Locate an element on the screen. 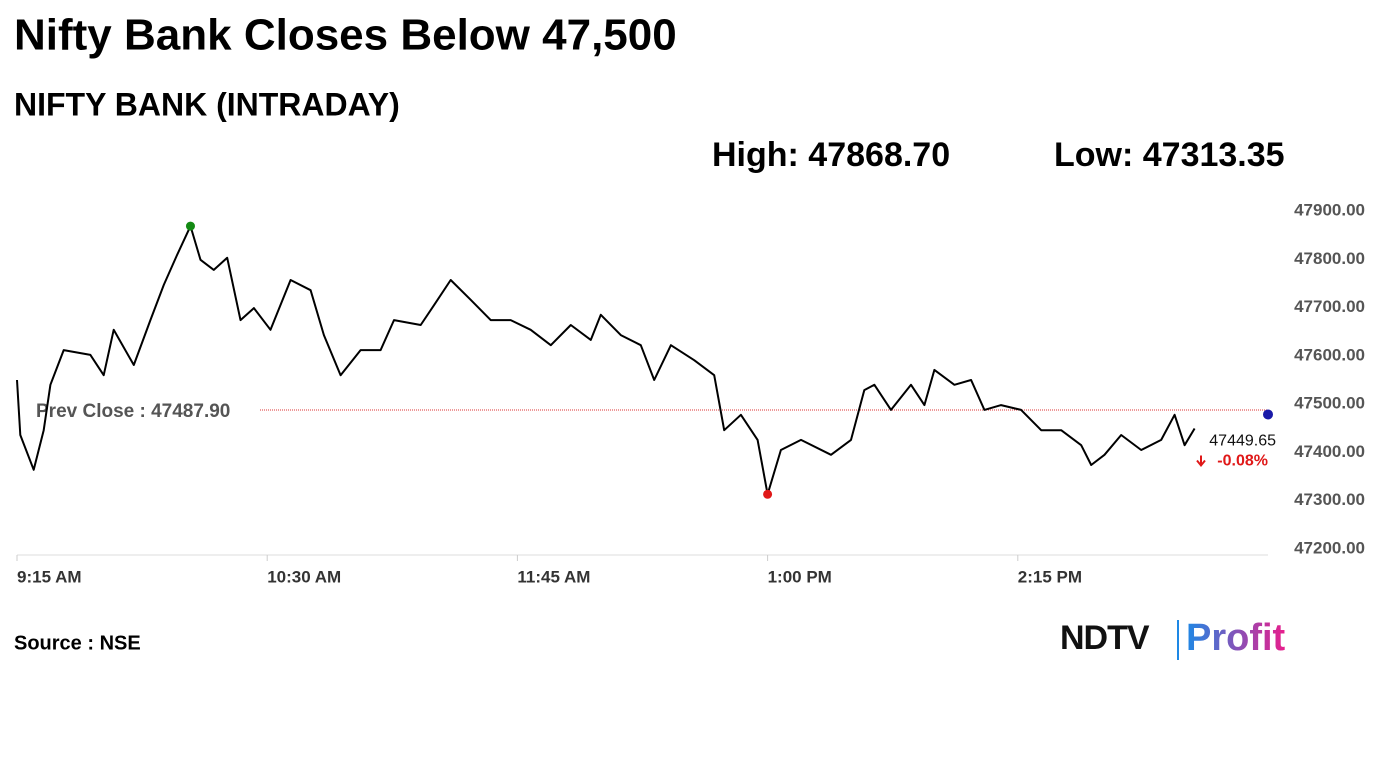 This screenshot has width=1382, height=777. y-tick-label: 47700.00 is located at coordinates (1329, 306).